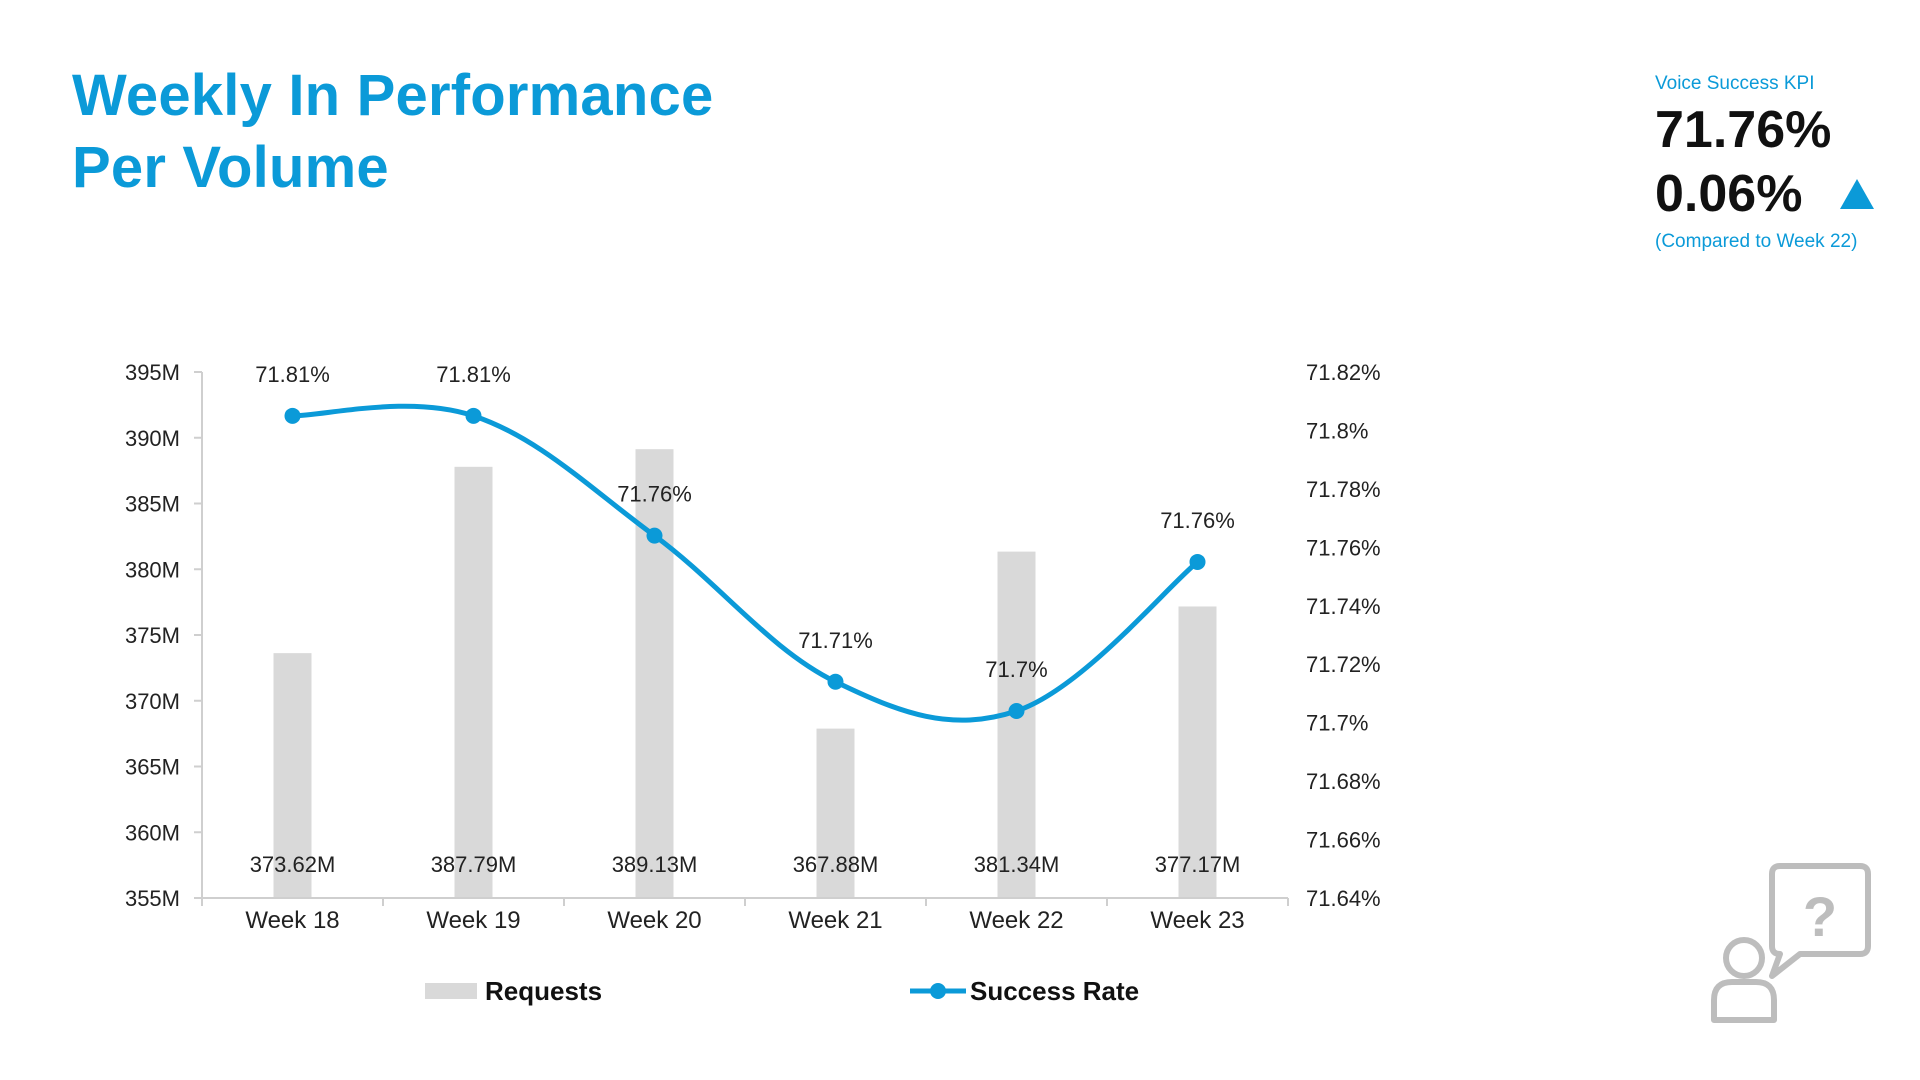 The image size is (1920, 1080). Describe the element at coordinates (152, 701) in the screenshot. I see `left-tick-label: 370M` at that location.